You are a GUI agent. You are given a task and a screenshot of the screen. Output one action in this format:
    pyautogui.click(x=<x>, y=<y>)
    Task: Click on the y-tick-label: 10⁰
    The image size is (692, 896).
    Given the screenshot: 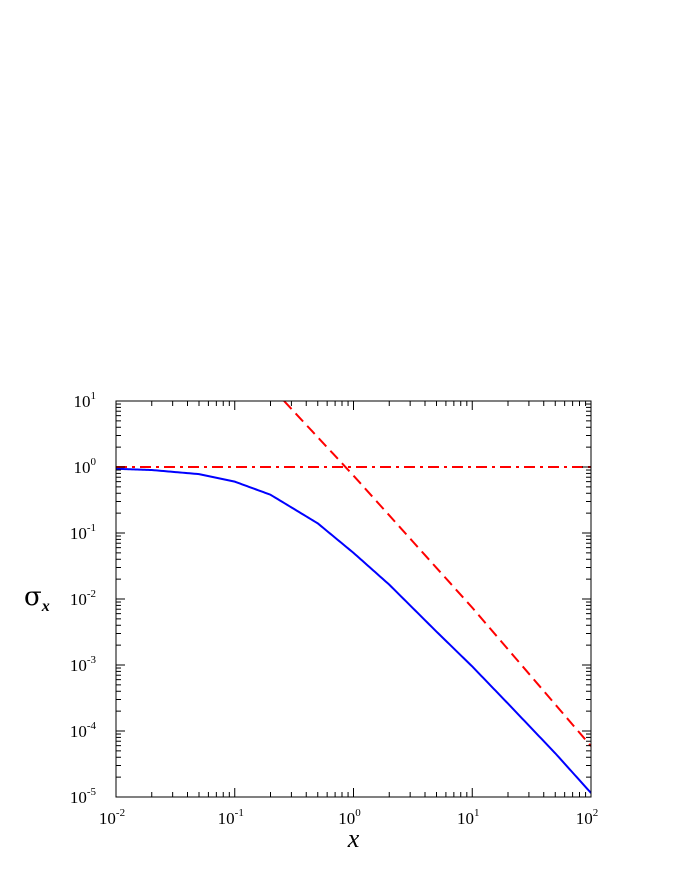 What is the action you would take?
    pyautogui.click(x=85, y=466)
    